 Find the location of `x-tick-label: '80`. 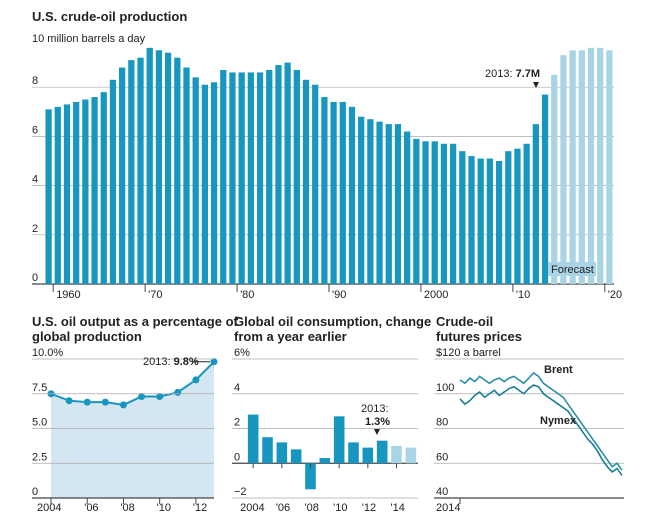

x-tick-label: '80 is located at coordinates (247, 295).